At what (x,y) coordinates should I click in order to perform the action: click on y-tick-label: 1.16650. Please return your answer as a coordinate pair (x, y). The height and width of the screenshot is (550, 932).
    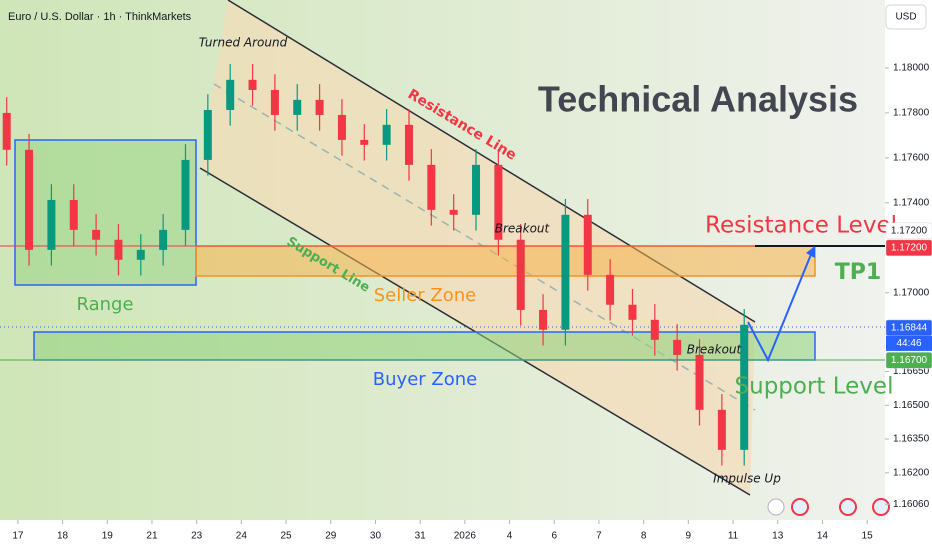
    Looking at the image, I should click on (911, 371).